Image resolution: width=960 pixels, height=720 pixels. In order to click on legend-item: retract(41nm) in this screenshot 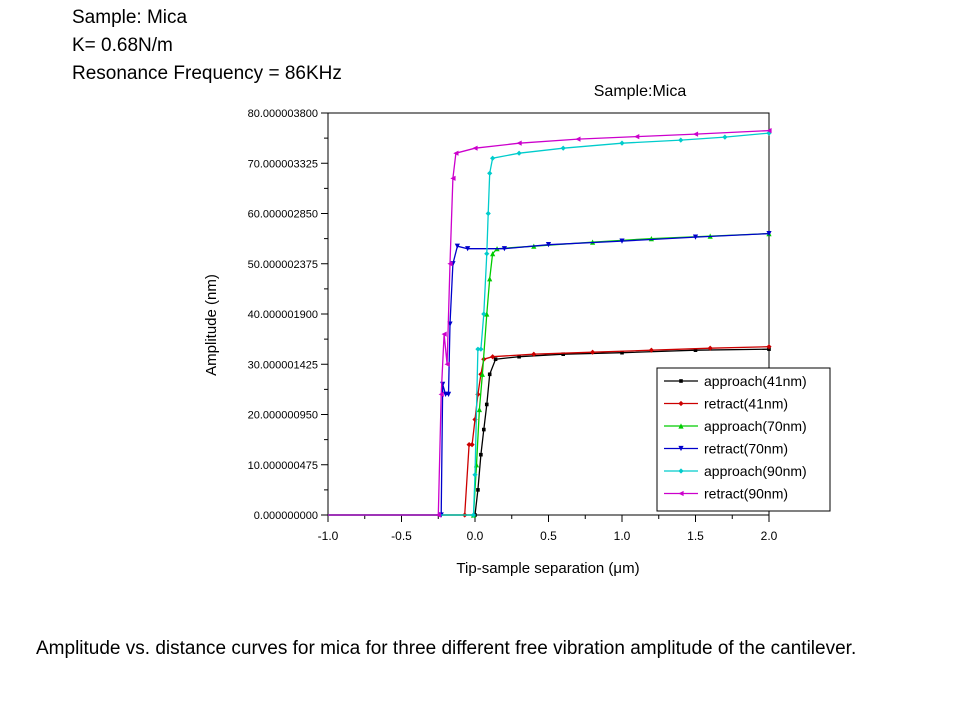, I will do `click(726, 404)`.